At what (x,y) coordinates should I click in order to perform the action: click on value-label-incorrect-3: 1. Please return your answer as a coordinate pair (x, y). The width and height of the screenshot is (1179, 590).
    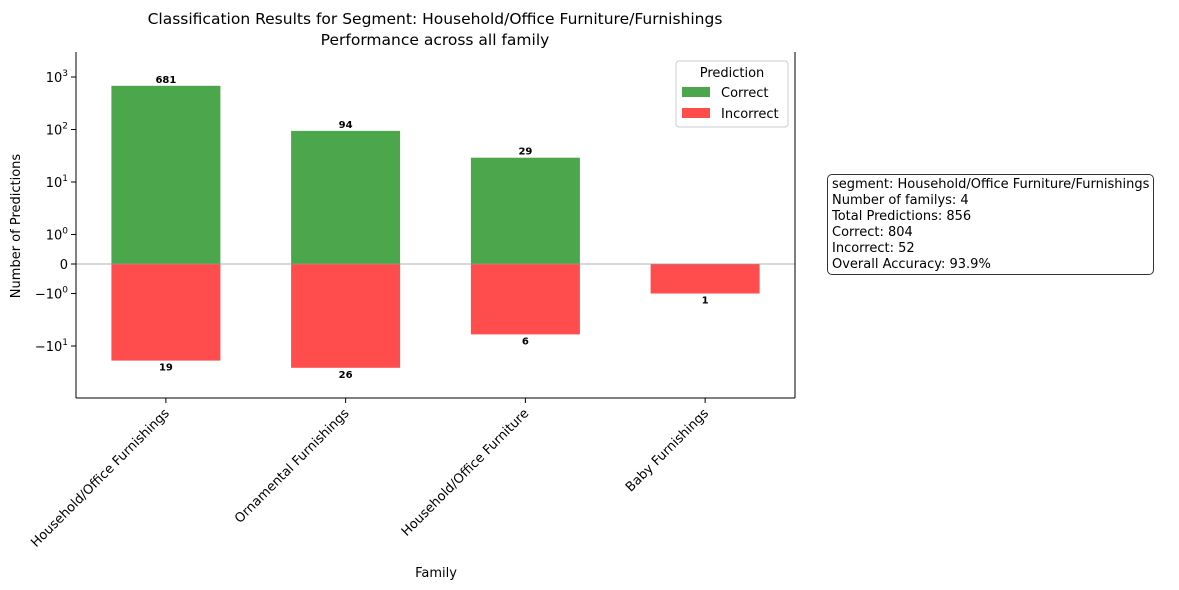
    Looking at the image, I should click on (705, 301).